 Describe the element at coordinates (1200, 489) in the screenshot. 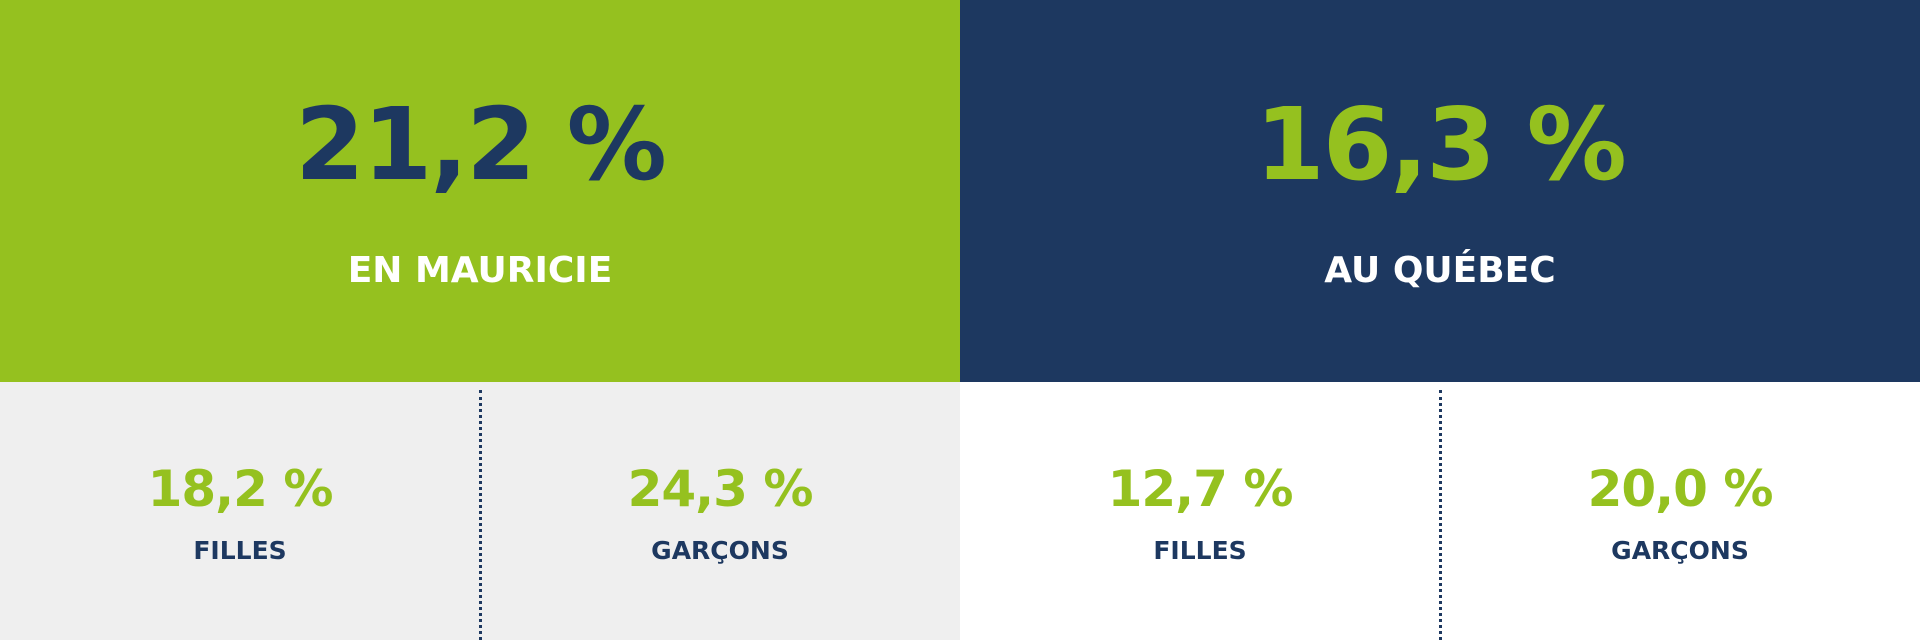

I see `quebec-girls-value: 12,7 %` at that location.